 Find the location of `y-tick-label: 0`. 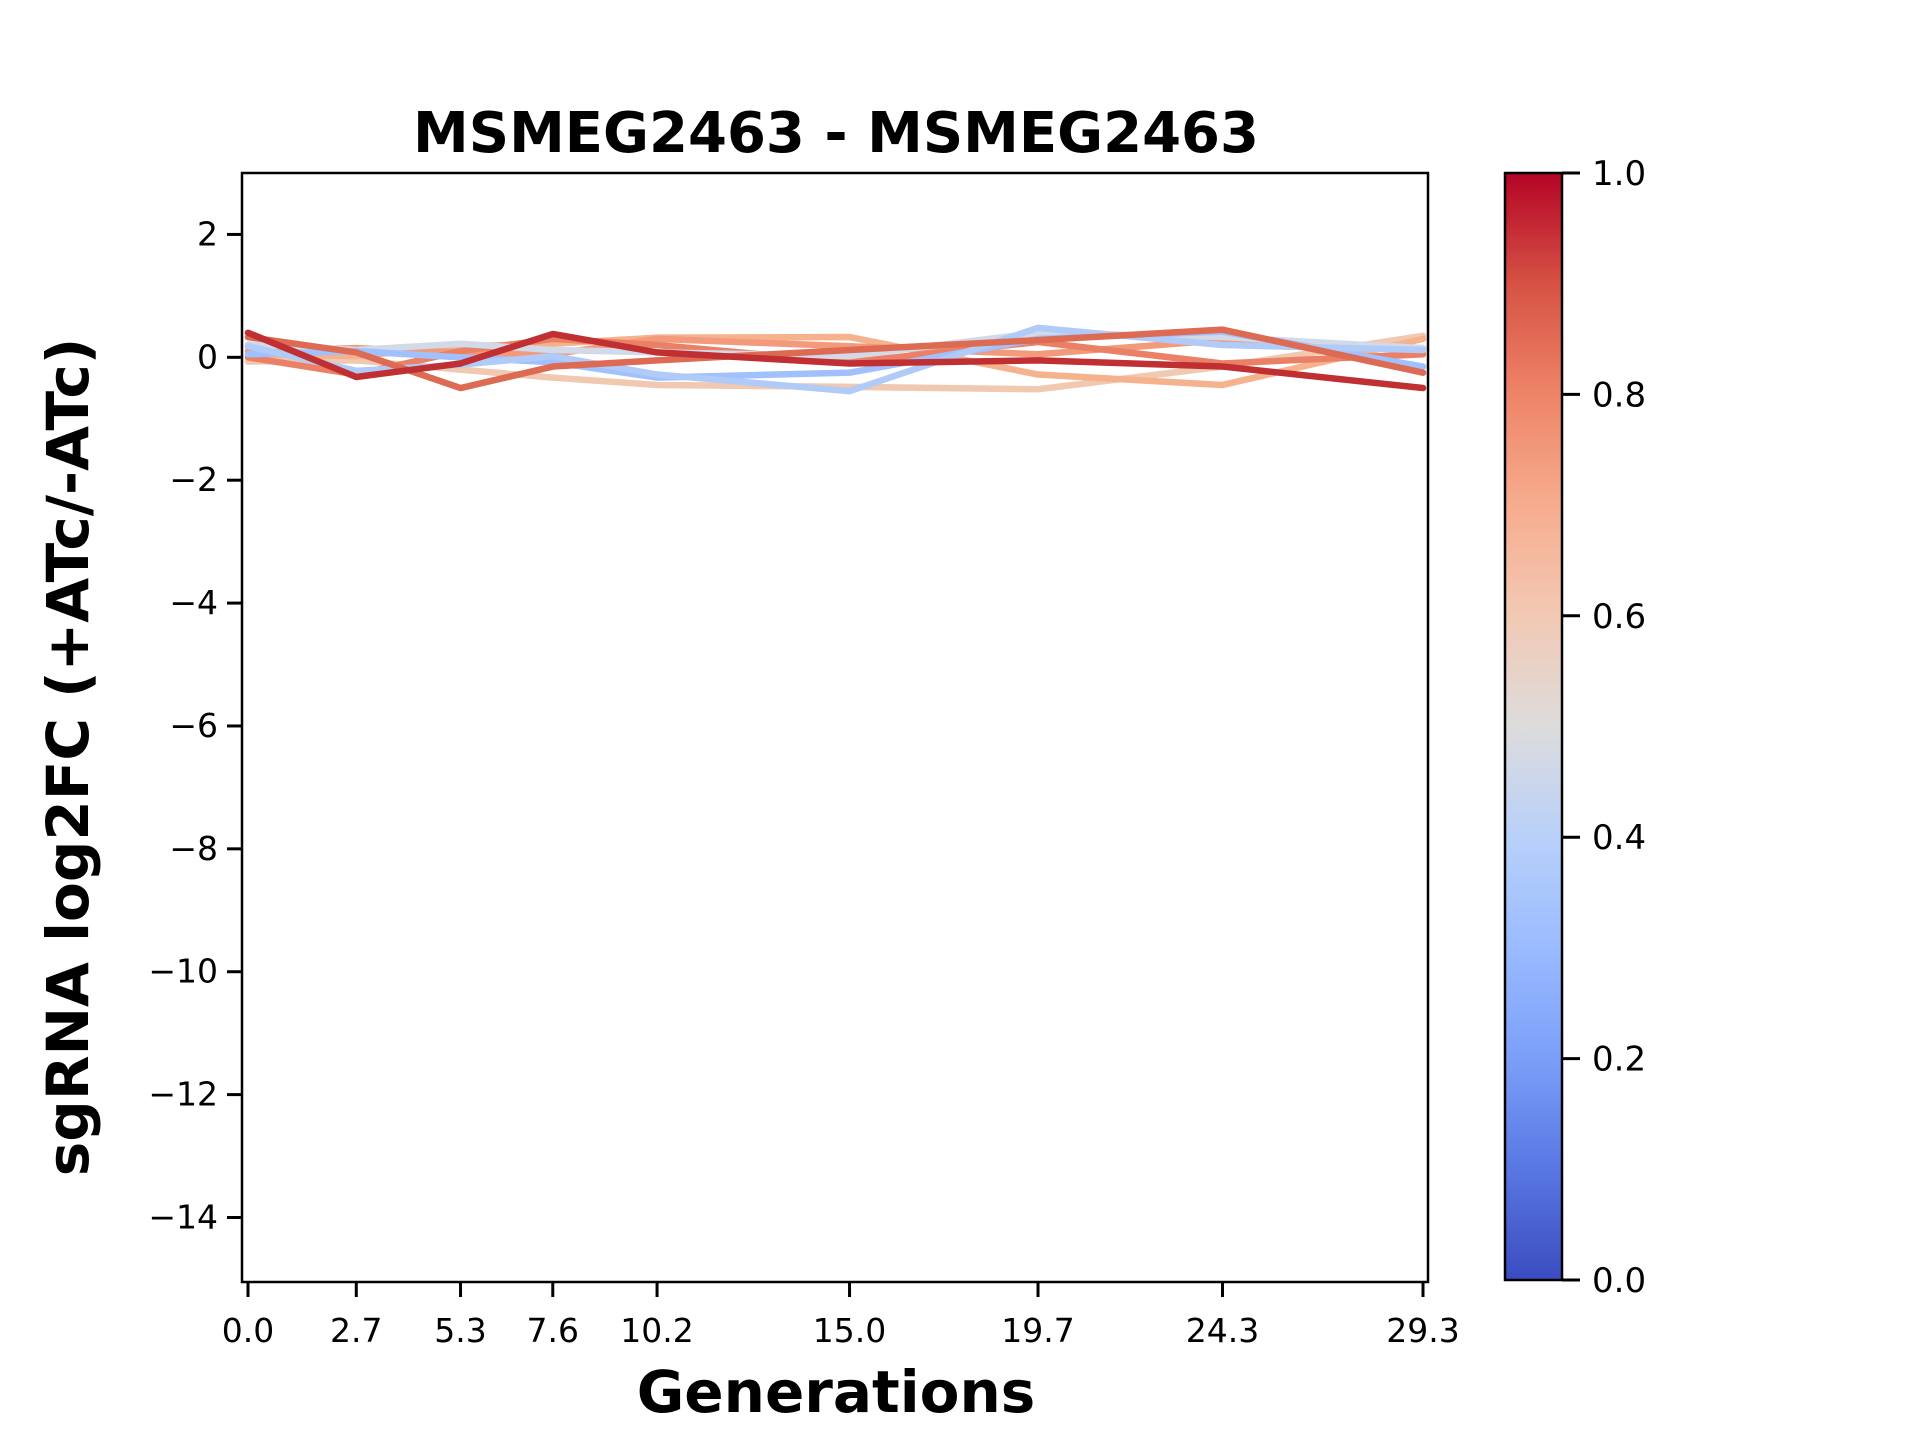

y-tick-label: 0 is located at coordinates (207, 356).